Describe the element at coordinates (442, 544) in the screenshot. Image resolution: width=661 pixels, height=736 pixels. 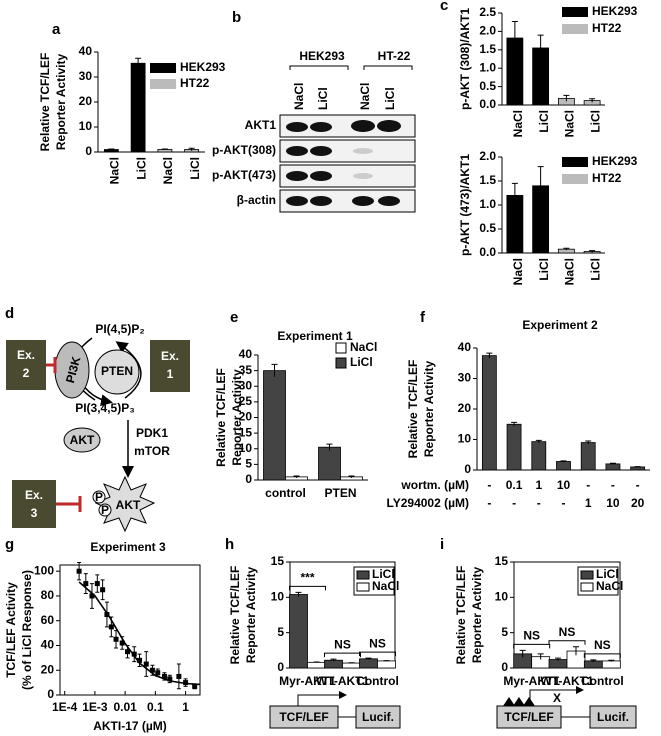
I see `panel-label: i` at that location.